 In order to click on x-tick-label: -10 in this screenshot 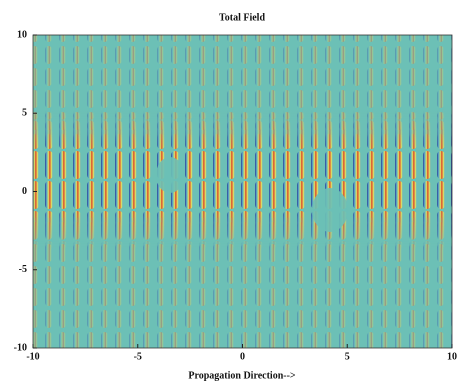, I will do `click(32, 356)`.